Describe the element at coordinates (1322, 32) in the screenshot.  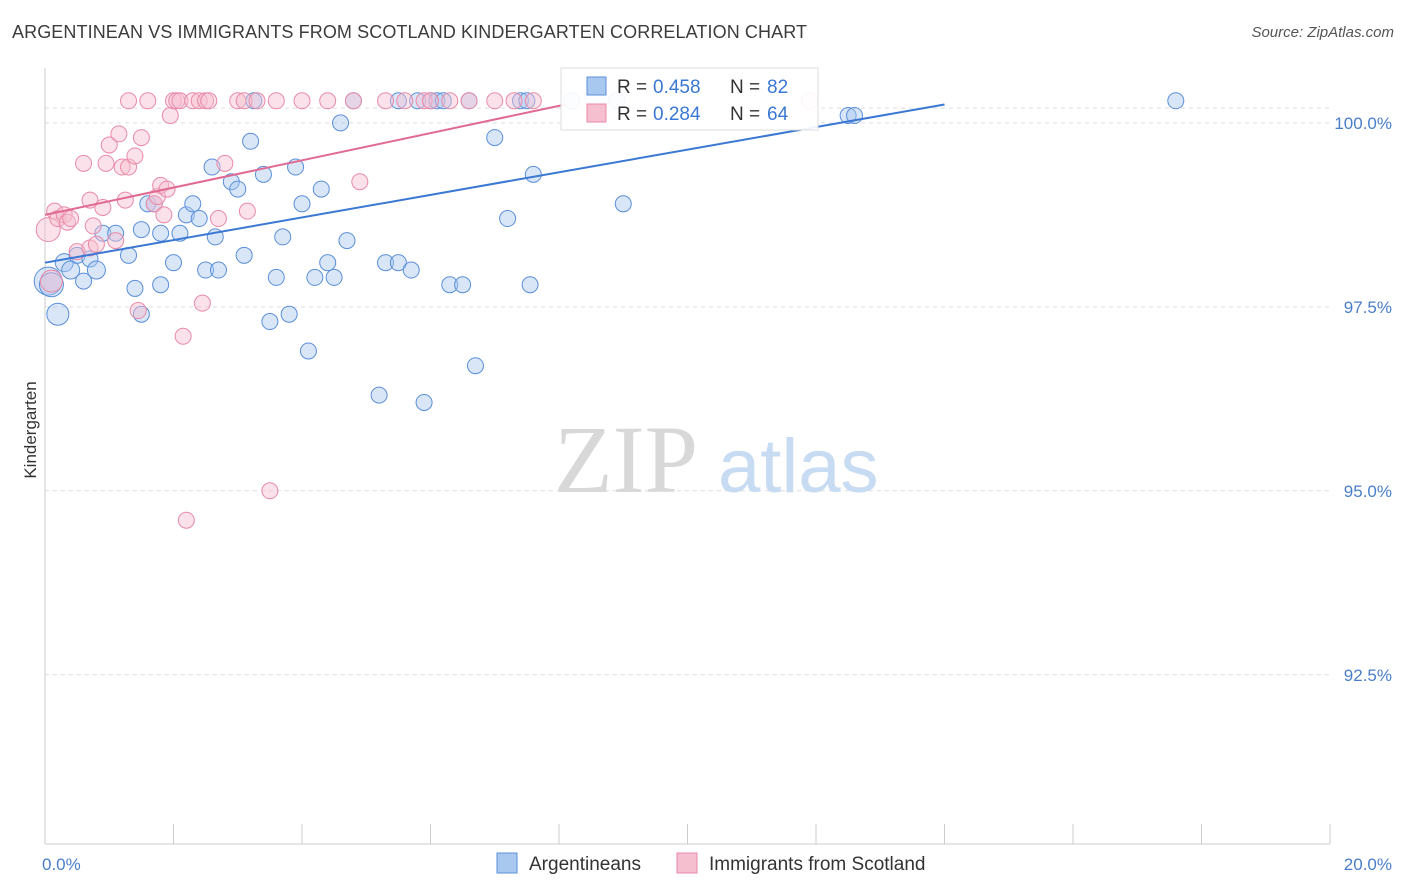
I see `source-label: Source: ZipAtlas.com` at that location.